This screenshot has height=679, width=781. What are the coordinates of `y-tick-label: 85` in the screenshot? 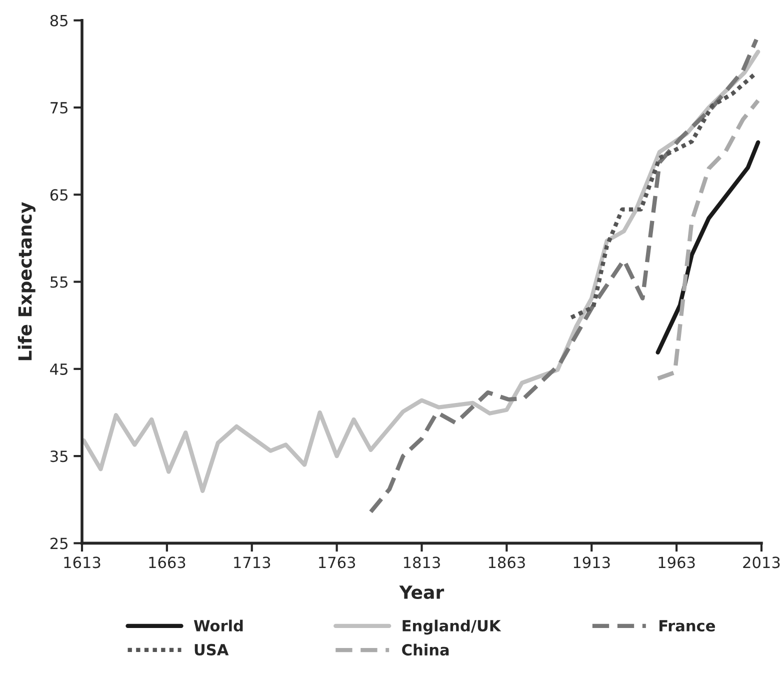 It's located at (59, 20).